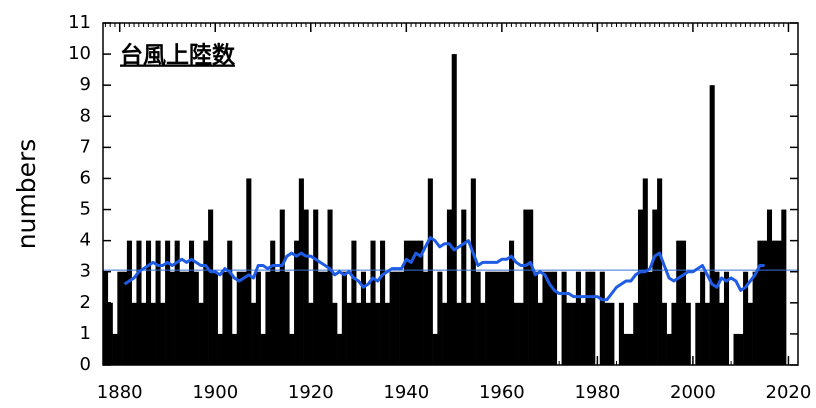  I want to click on x-tick-label: 1960, so click(502, 392).